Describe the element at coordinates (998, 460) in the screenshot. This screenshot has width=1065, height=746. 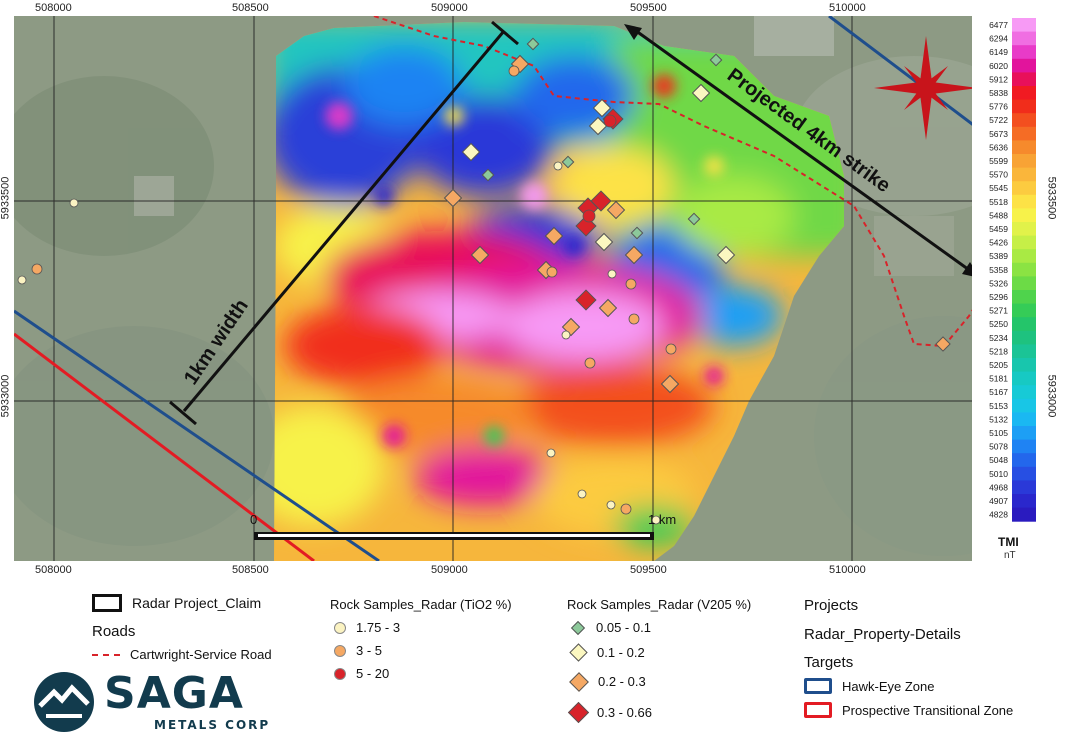
I see `colorbar-value-label: 5048` at that location.